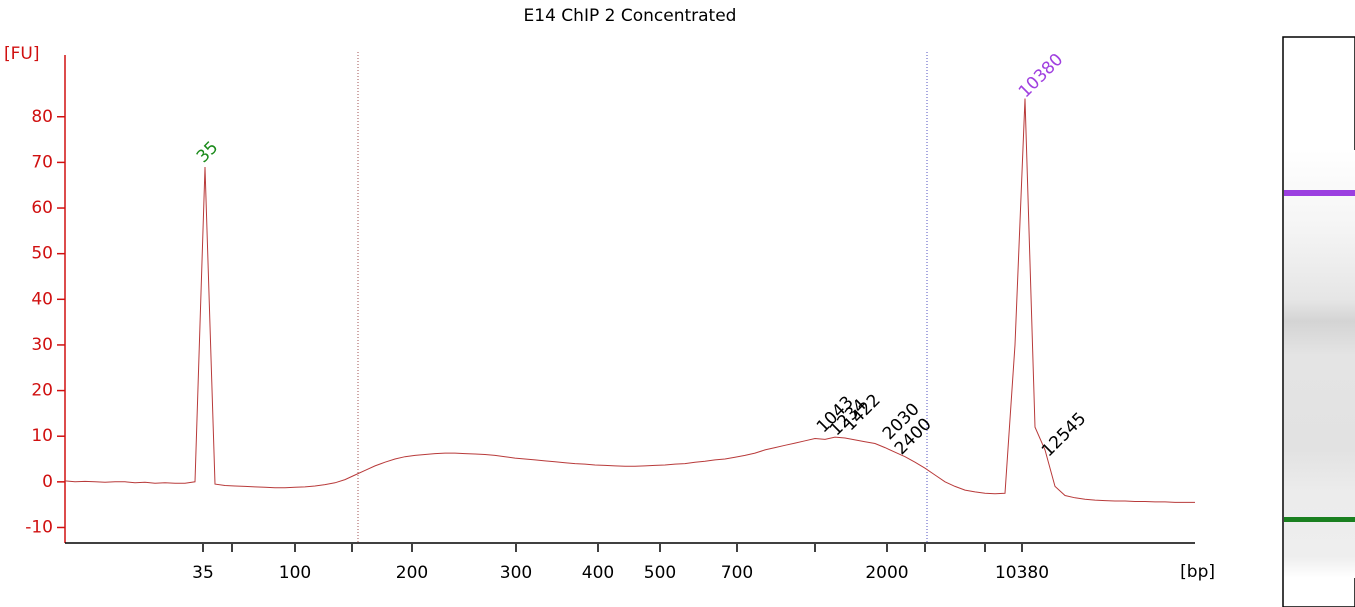  What do you see at coordinates (1197, 572) in the screenshot?
I see `x-axis-label: [bp]` at bounding box center [1197, 572].